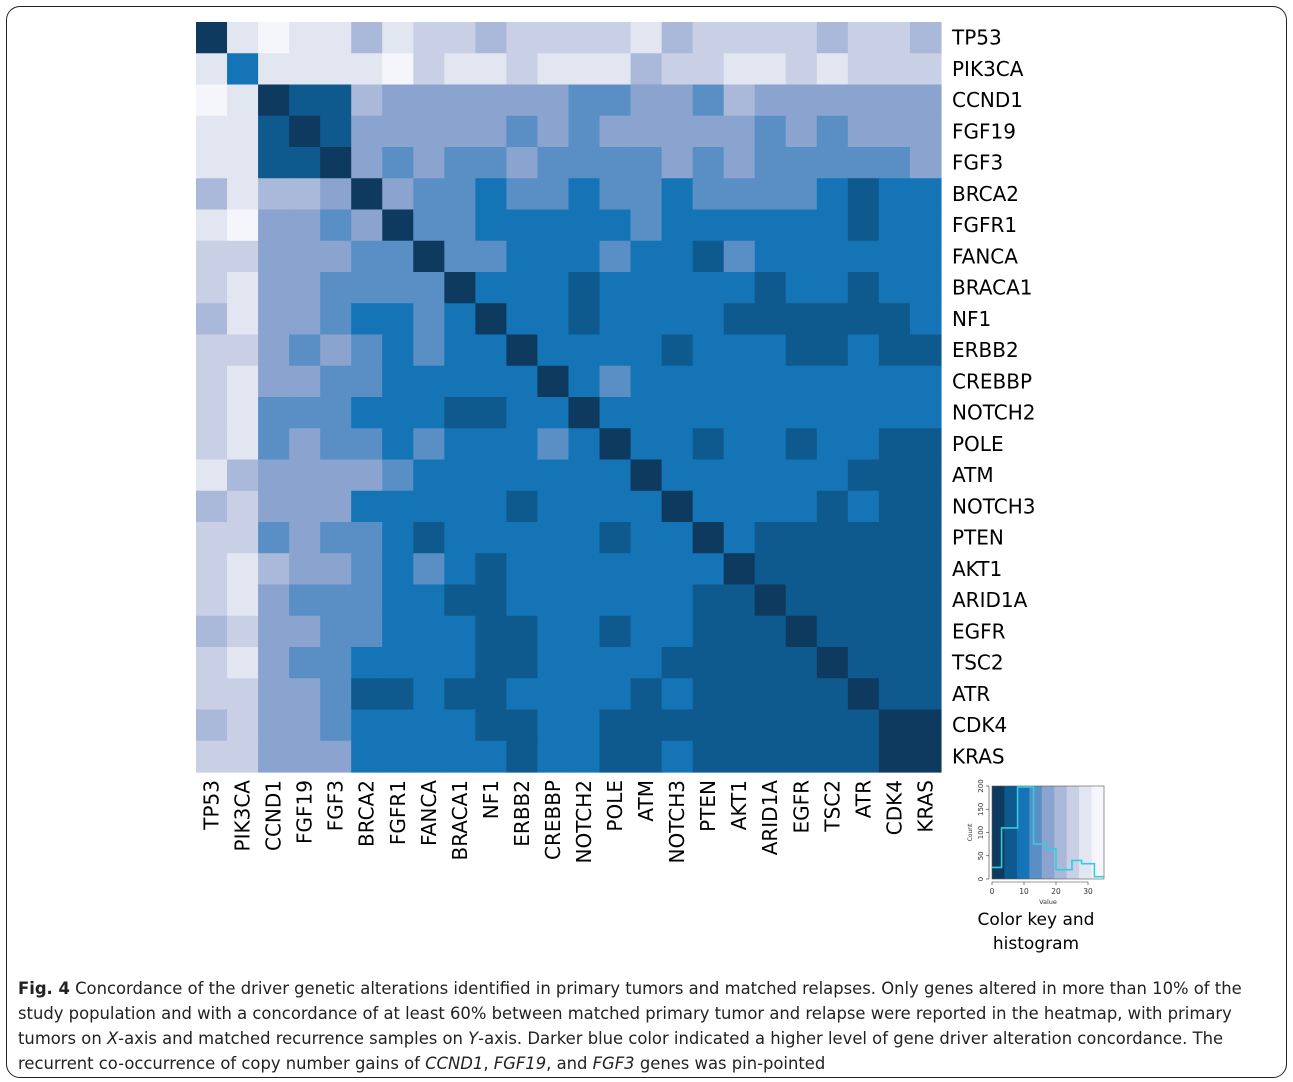 This screenshot has width=1293, height=1082. Describe the element at coordinates (677, 821) in the screenshot. I see `x-axis-label: NOTCH3` at that location.